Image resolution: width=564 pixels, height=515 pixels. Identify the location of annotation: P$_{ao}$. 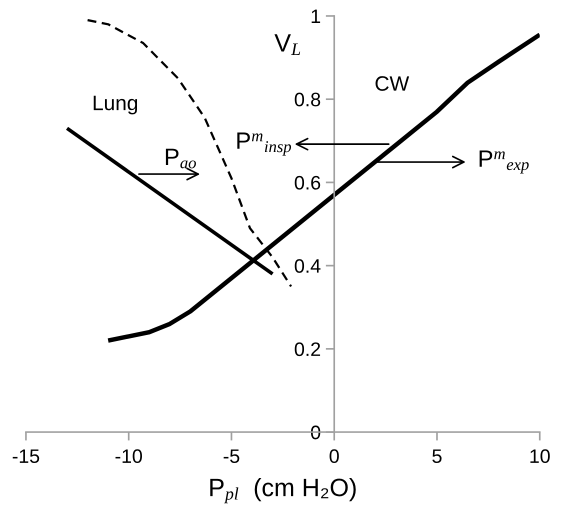
(181, 158).